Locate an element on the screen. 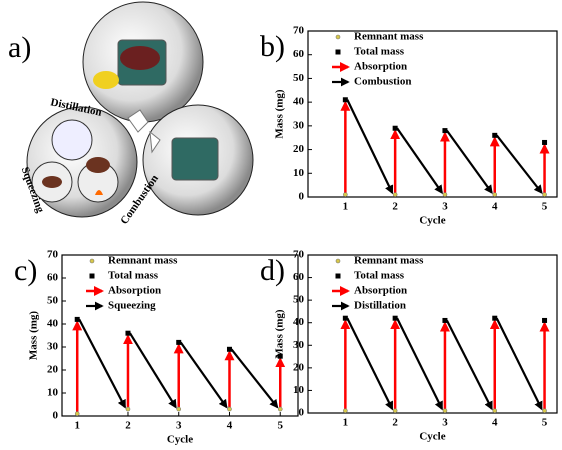 The image size is (562, 450). flame is located at coordinates (99, 192).